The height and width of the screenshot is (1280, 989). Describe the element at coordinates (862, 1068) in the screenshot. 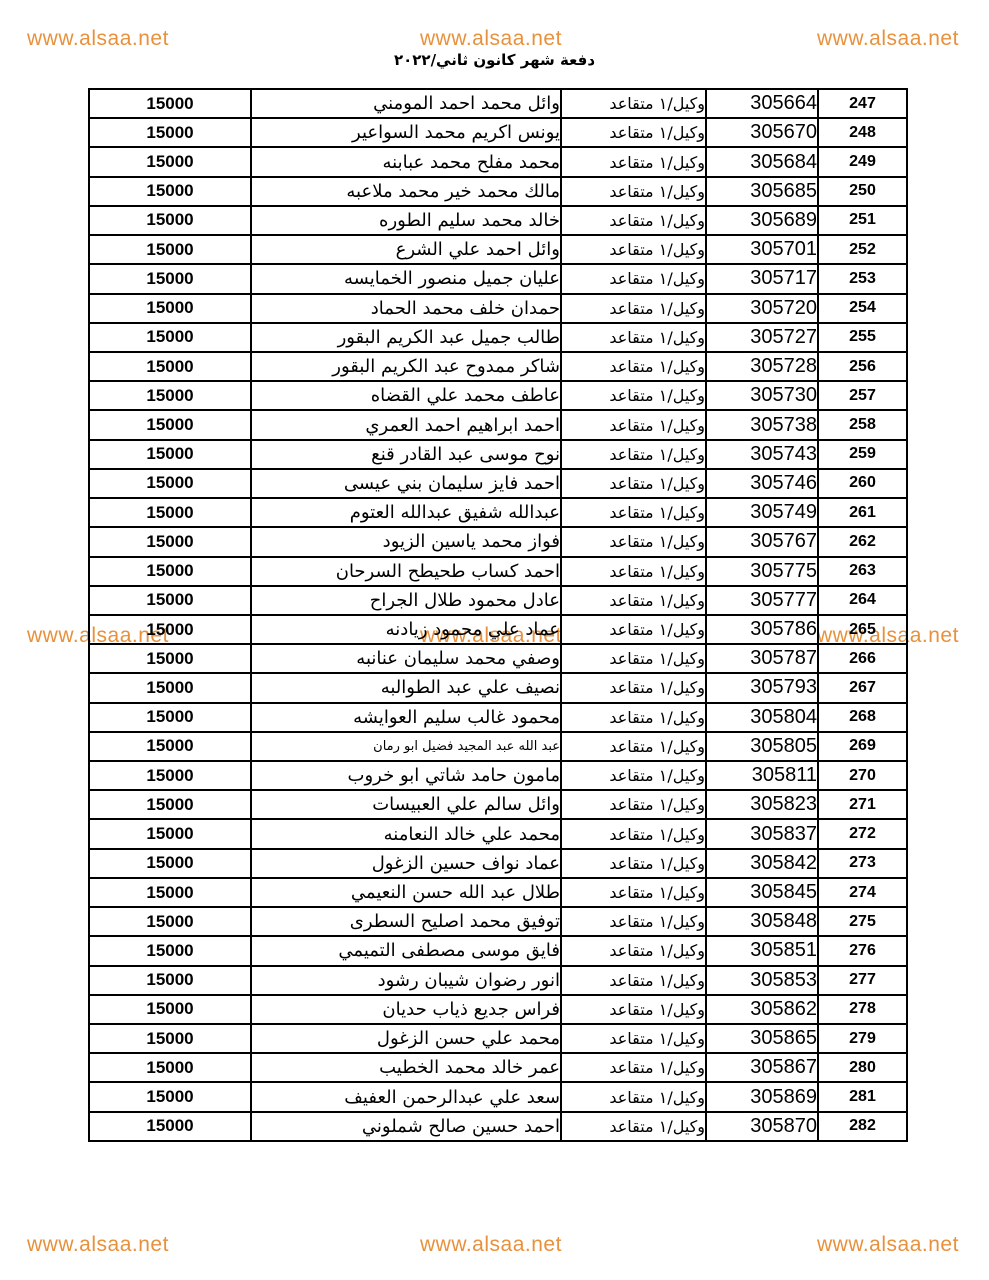

I see `row-number-cell: 280` at that location.